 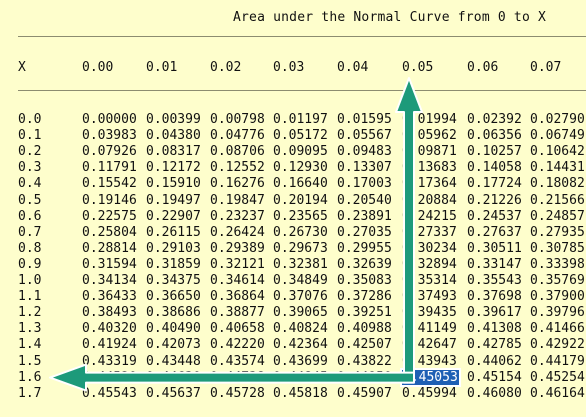 What do you see at coordinates (237, 329) in the screenshot?
I see `table-cell: 0.40658` at bounding box center [237, 329].